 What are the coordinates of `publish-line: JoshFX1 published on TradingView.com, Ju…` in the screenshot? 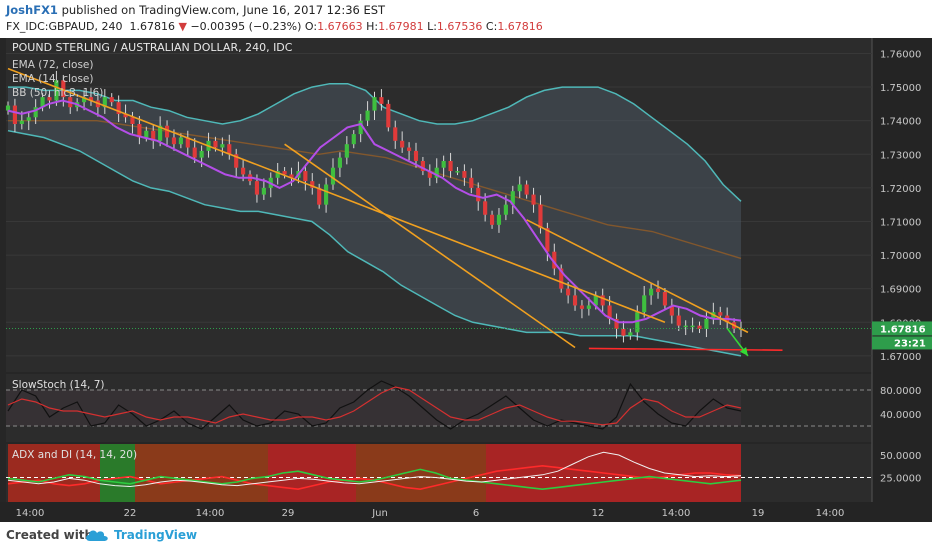 It's located at (195, 10).